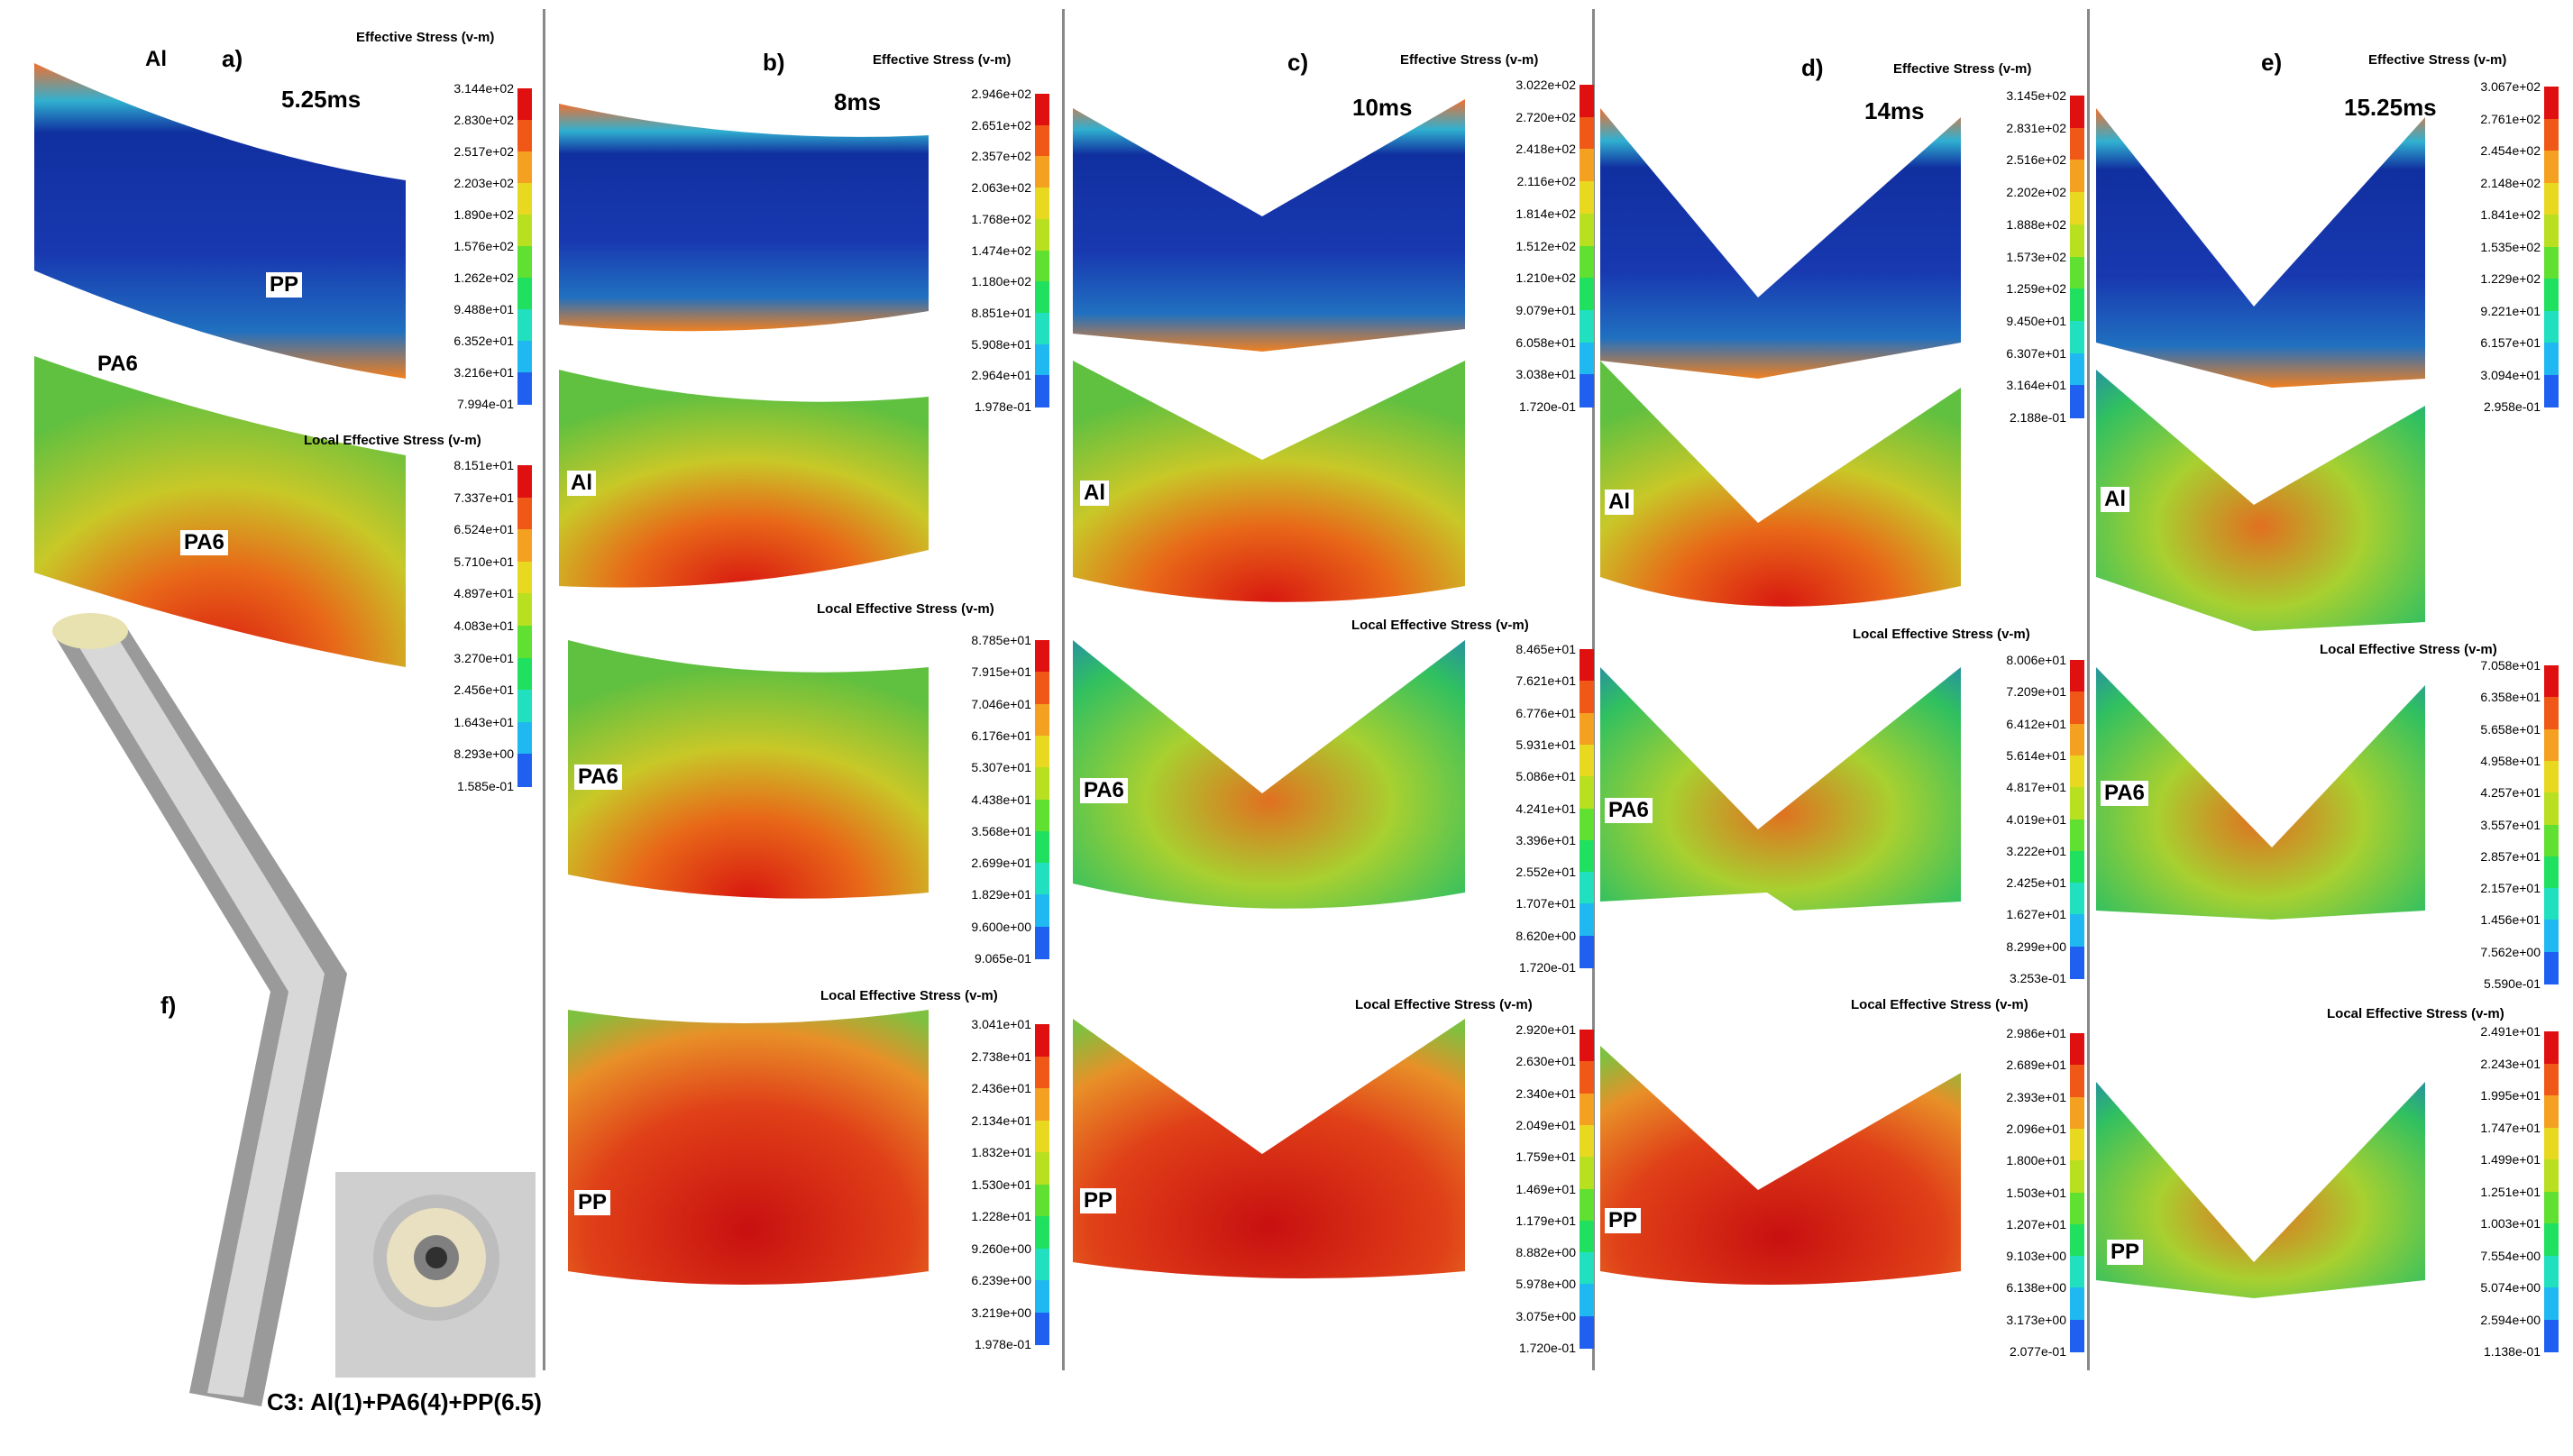 This screenshot has width=2573, height=1456. I want to click on colorbar-tick-label: 8.151e+01, so click(483, 465).